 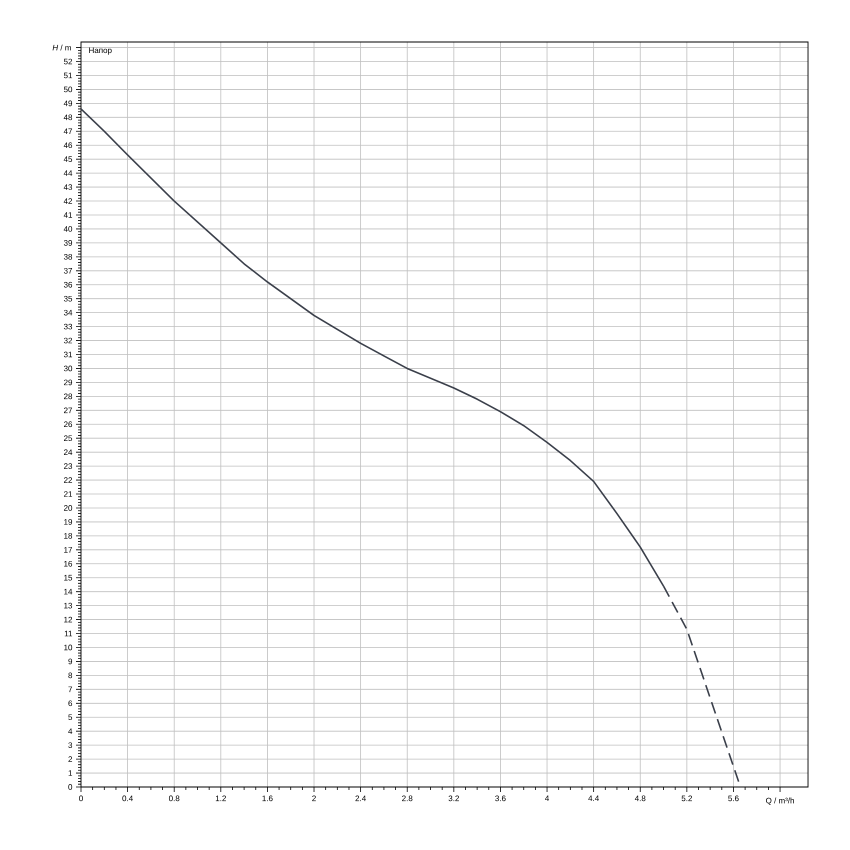 I want to click on y-tick-label: 5, so click(x=70, y=717).